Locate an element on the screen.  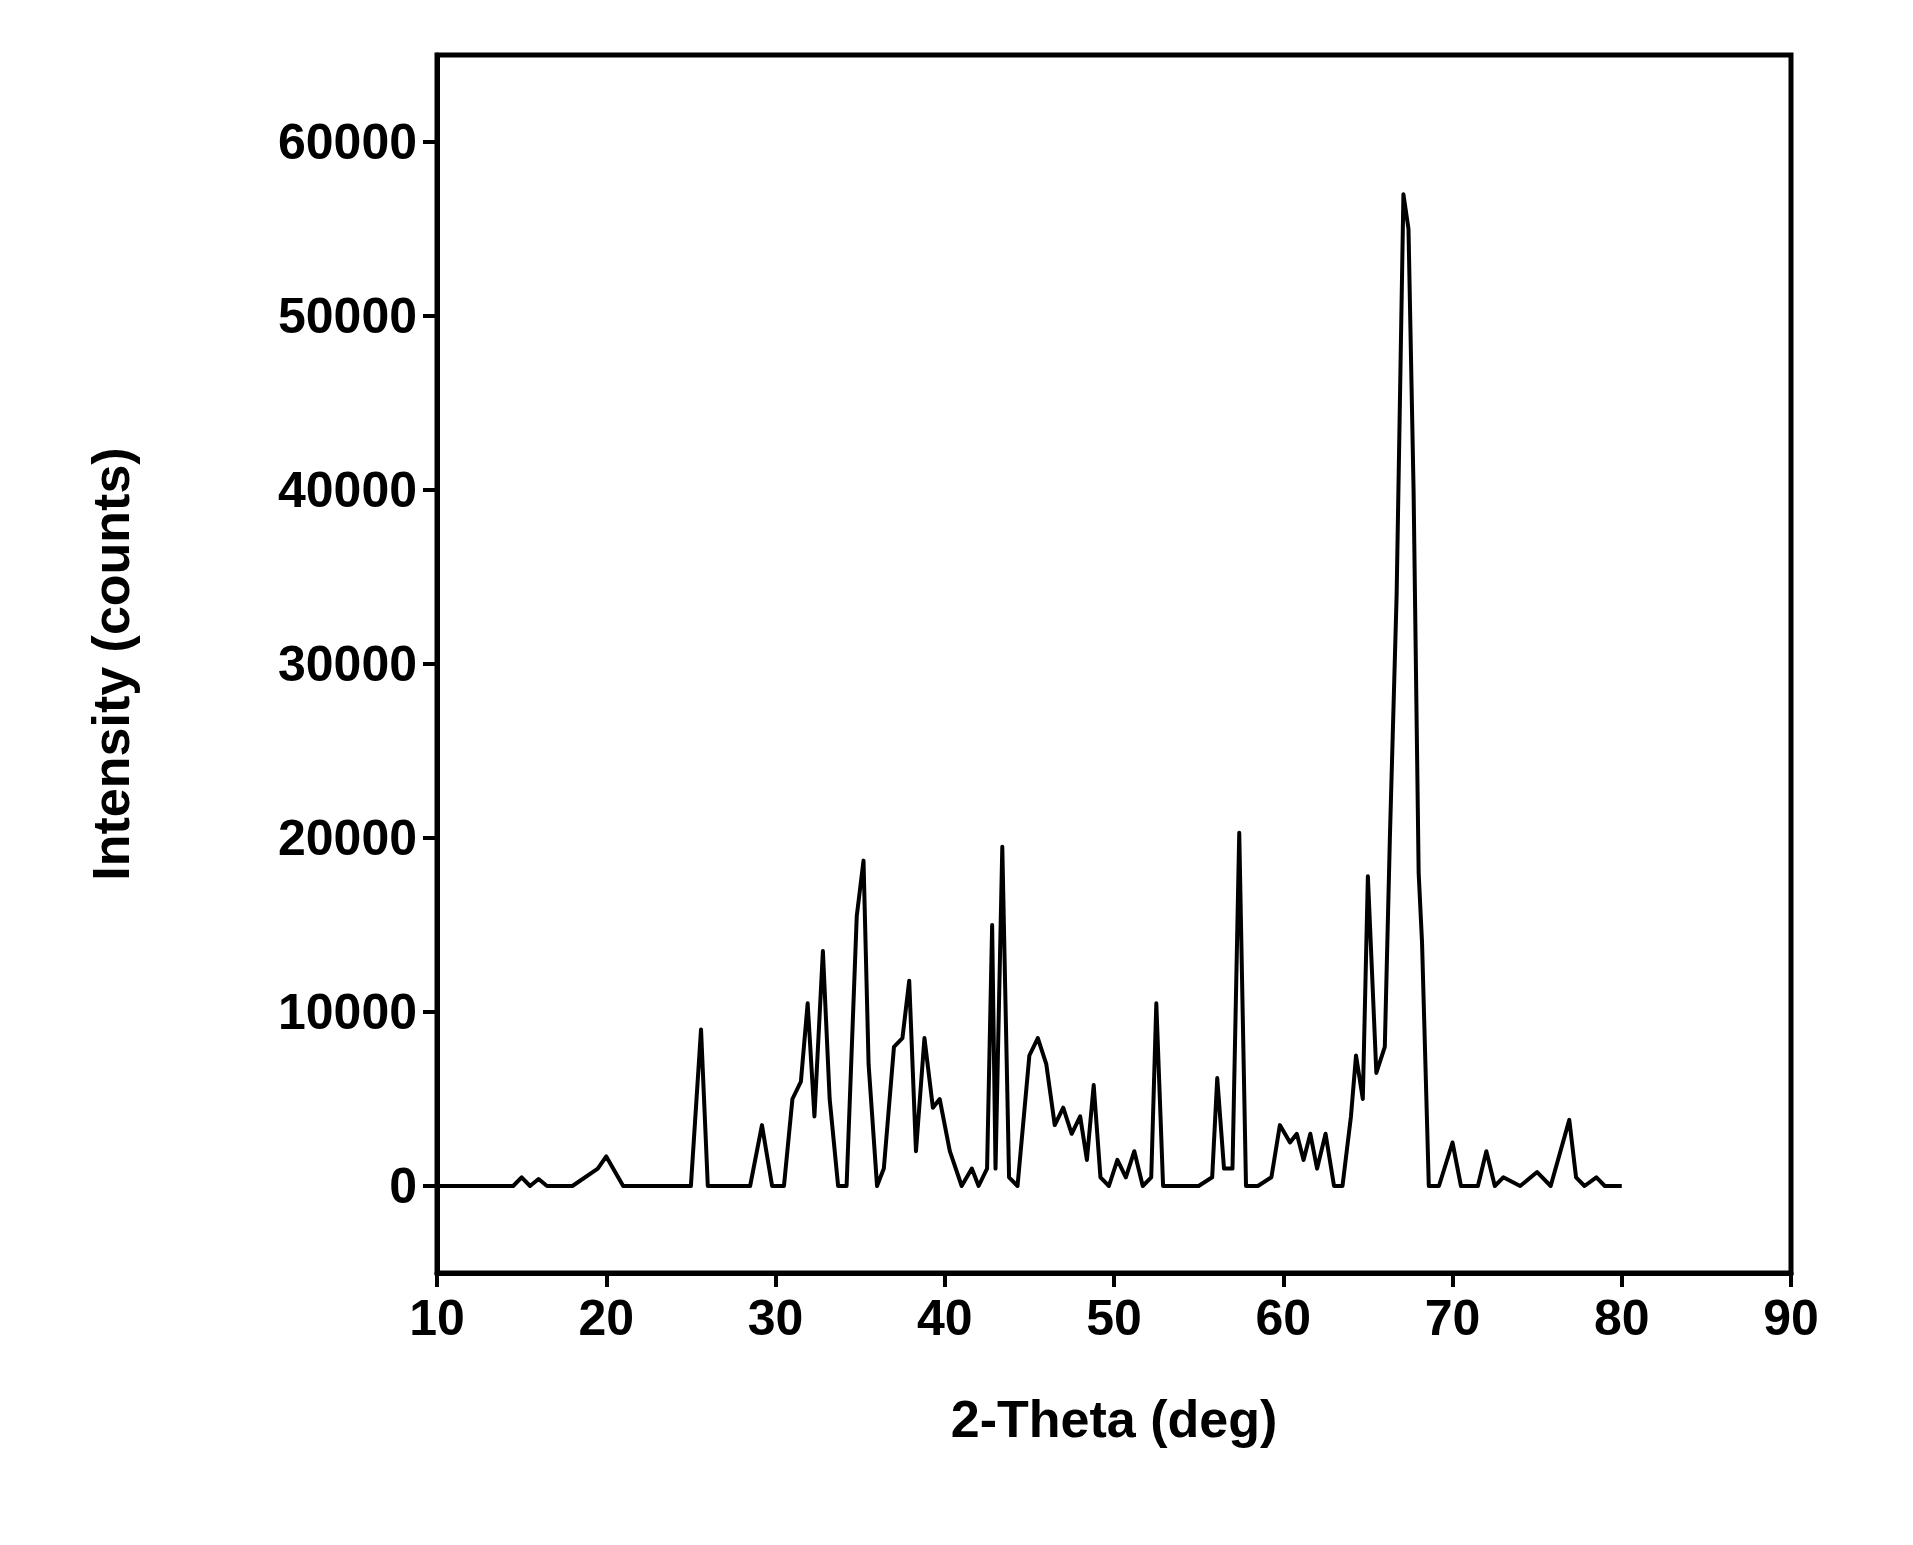
x-tick-label: 70 is located at coordinates (1452, 1318).